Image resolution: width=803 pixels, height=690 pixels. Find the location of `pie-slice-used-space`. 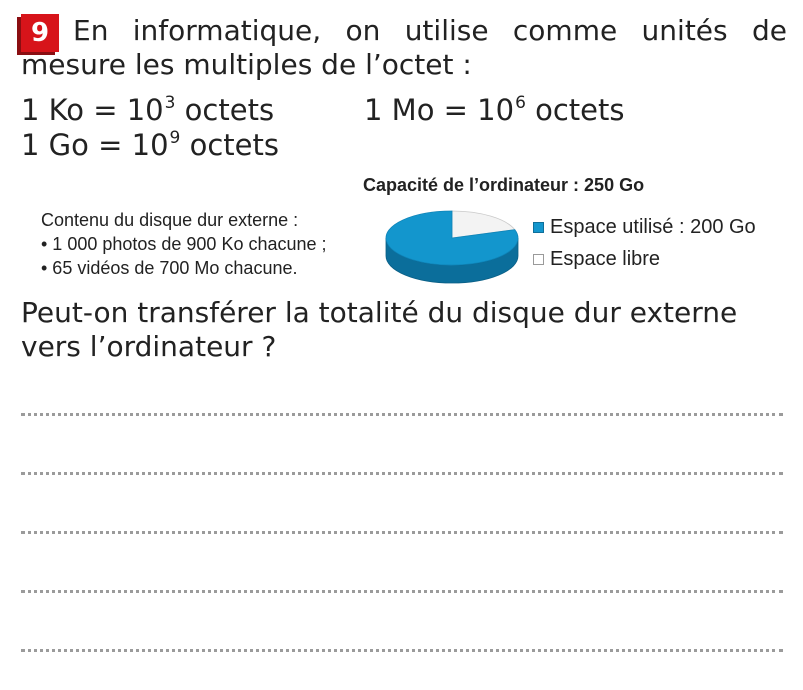

pie-slice-used-space is located at coordinates (452, 238).